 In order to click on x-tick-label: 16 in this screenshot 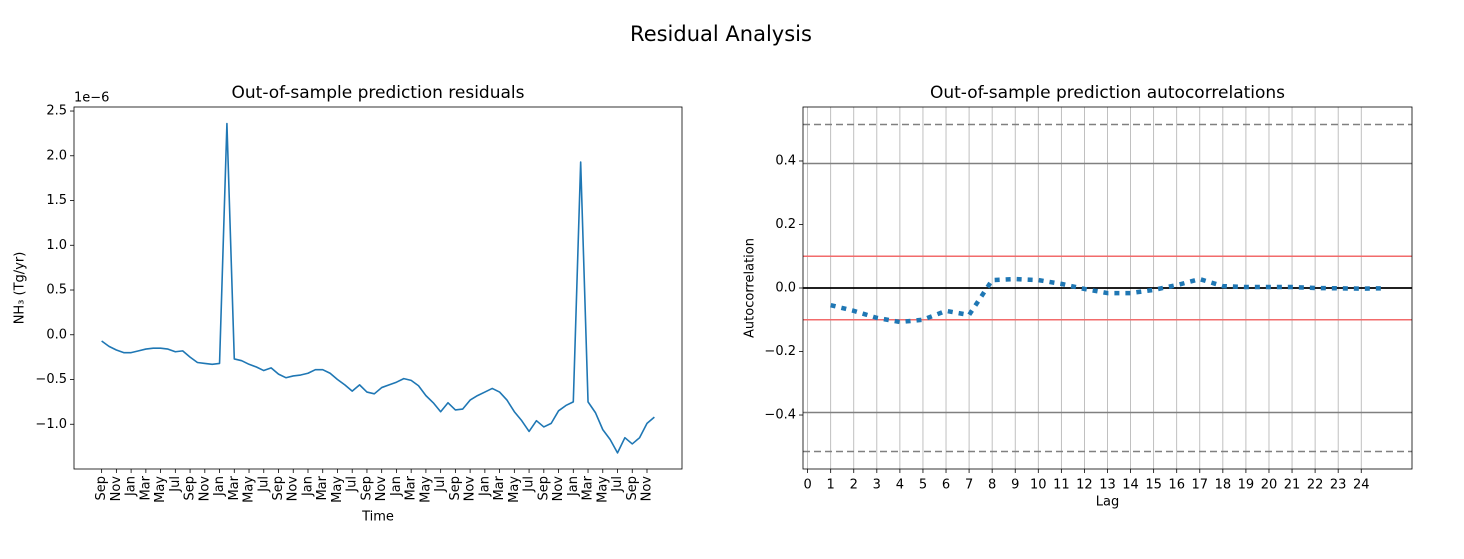, I will do `click(1176, 485)`.